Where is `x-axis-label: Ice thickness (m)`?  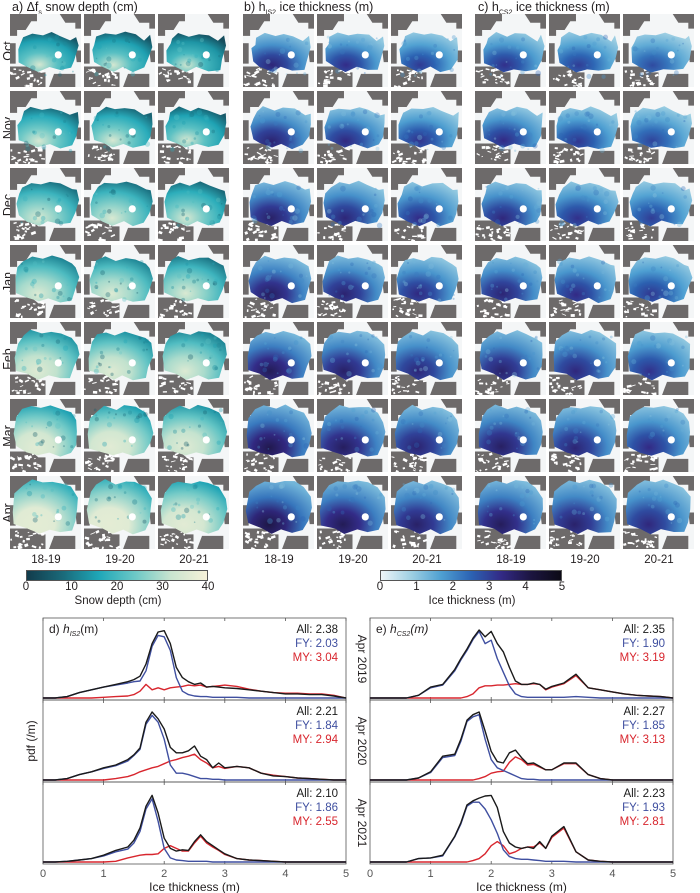
x-axis-label: Ice thickness (m) is located at coordinates (521, 886).